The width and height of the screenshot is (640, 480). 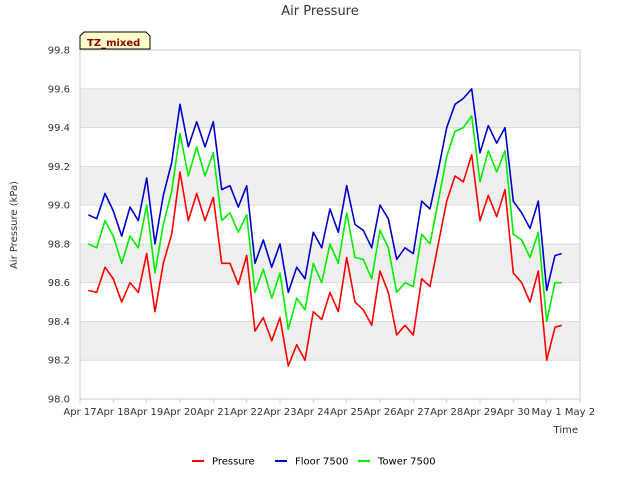 What do you see at coordinates (413, 412) in the screenshot?
I see `x-tick-label: Apr 27` at bounding box center [413, 412].